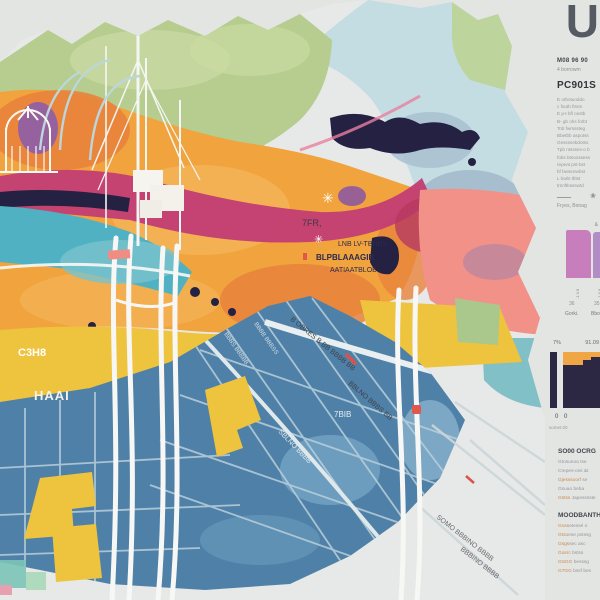 The width and height of the screenshot is (600, 600). What do you see at coordinates (570, 107) in the screenshot?
I see `para-line: c fouth ftrsm` at bounding box center [570, 107].